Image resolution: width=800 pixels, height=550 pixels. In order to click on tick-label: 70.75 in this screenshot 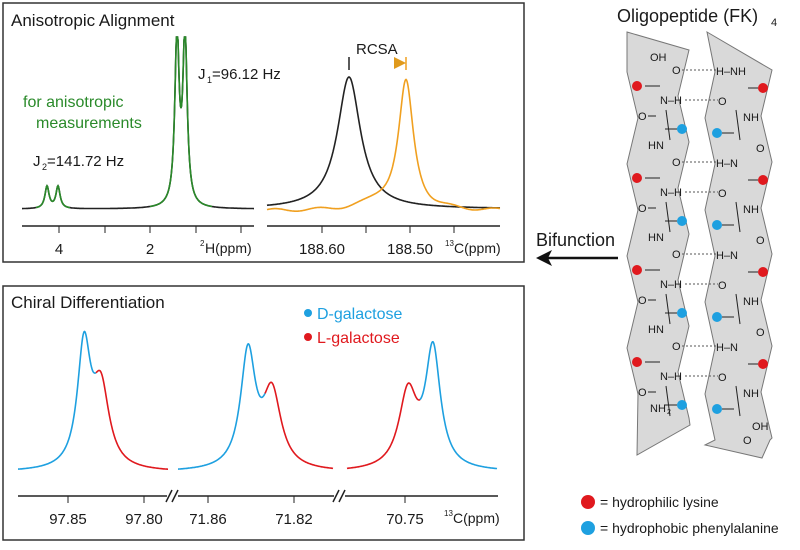, I will do `click(405, 519)`.